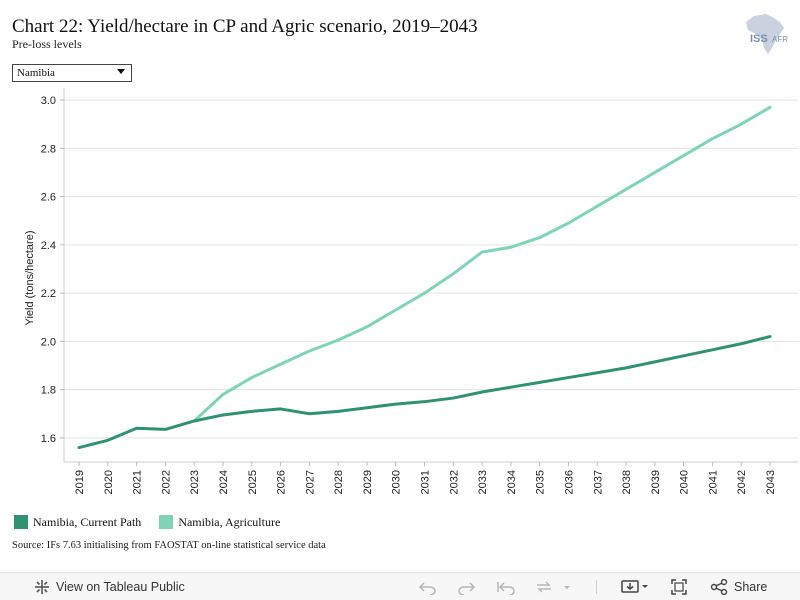 This screenshot has height=600, width=800. Describe the element at coordinates (634, 586) in the screenshot. I see `download-icon` at that location.